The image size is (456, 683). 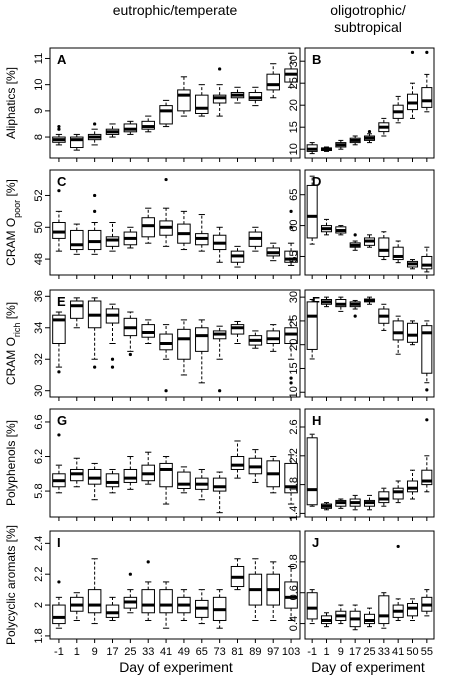 What do you see at coordinates (316, 181) in the screenshot?
I see `panel-letter: D` at bounding box center [316, 181].